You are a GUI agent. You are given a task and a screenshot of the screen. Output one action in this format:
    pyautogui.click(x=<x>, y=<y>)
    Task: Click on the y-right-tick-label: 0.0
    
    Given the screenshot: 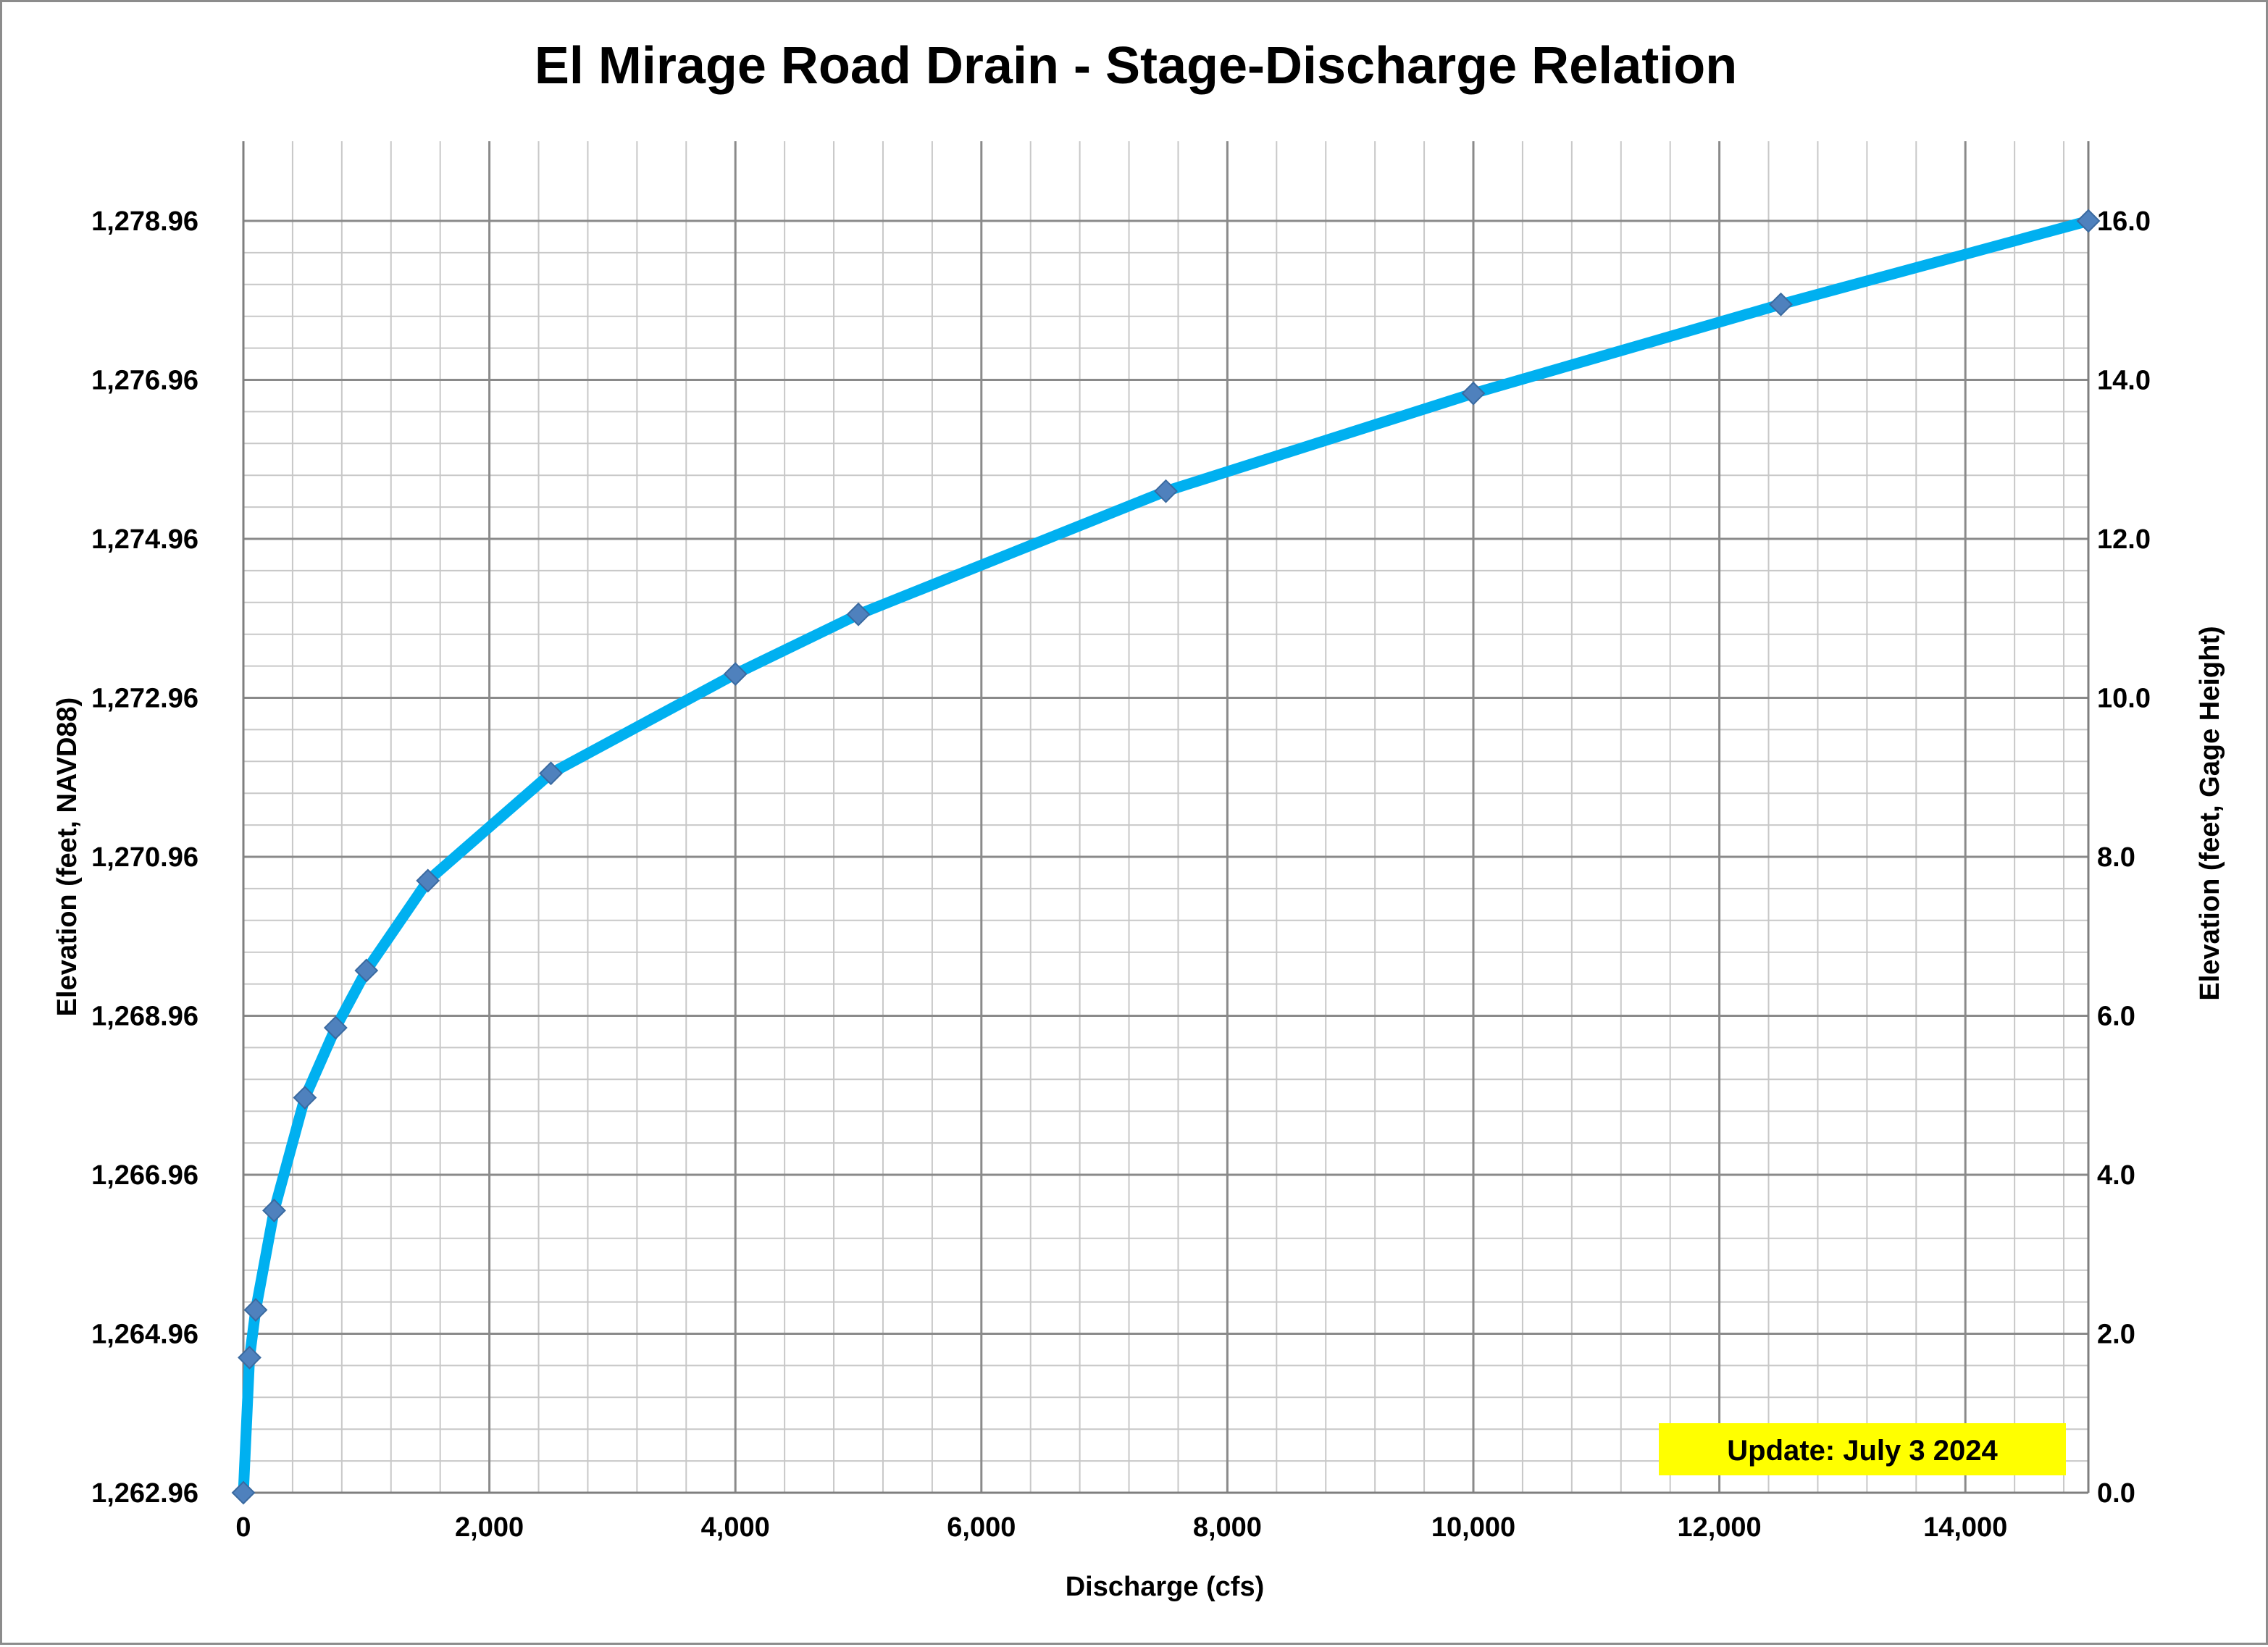 What is the action you would take?
    pyautogui.click(x=2116, y=1493)
    